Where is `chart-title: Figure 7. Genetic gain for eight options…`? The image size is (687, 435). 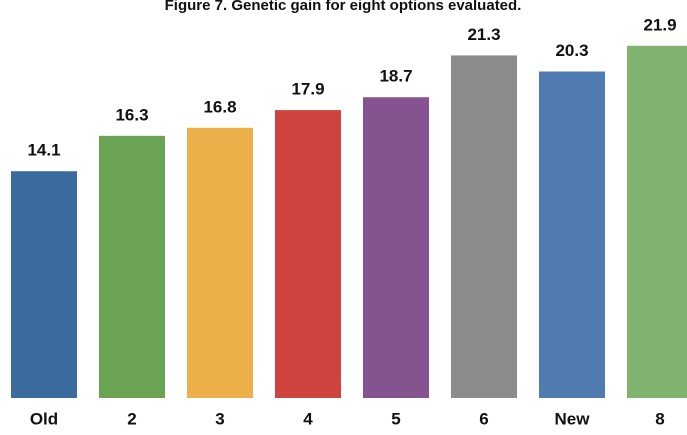
chart-title: Figure 7. Genetic gain for eight options… is located at coordinates (343, 7).